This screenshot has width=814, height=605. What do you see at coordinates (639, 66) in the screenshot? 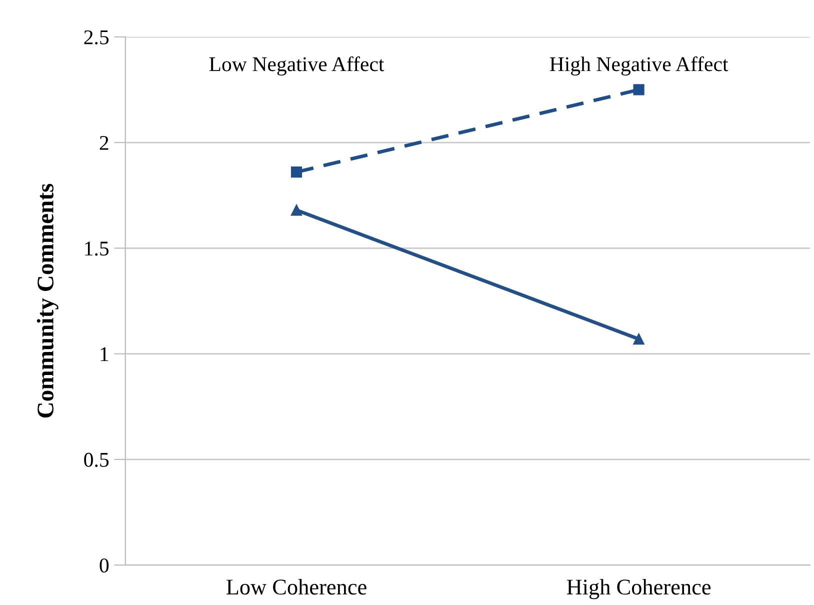
I see `annotation: High Negative Affect` at bounding box center [639, 66].